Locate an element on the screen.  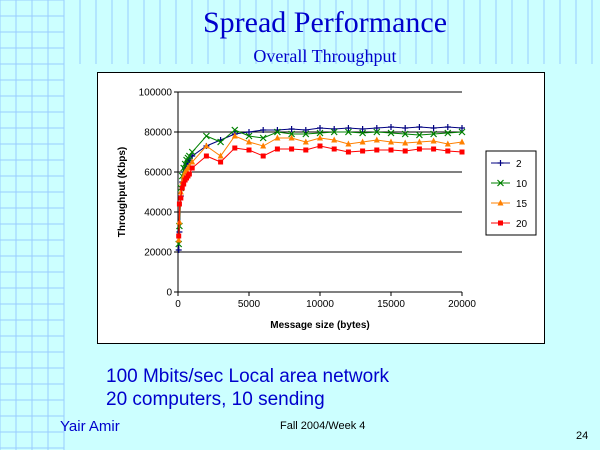
slide-subtitle: Overall Throughput is located at coordinates (325, 56).